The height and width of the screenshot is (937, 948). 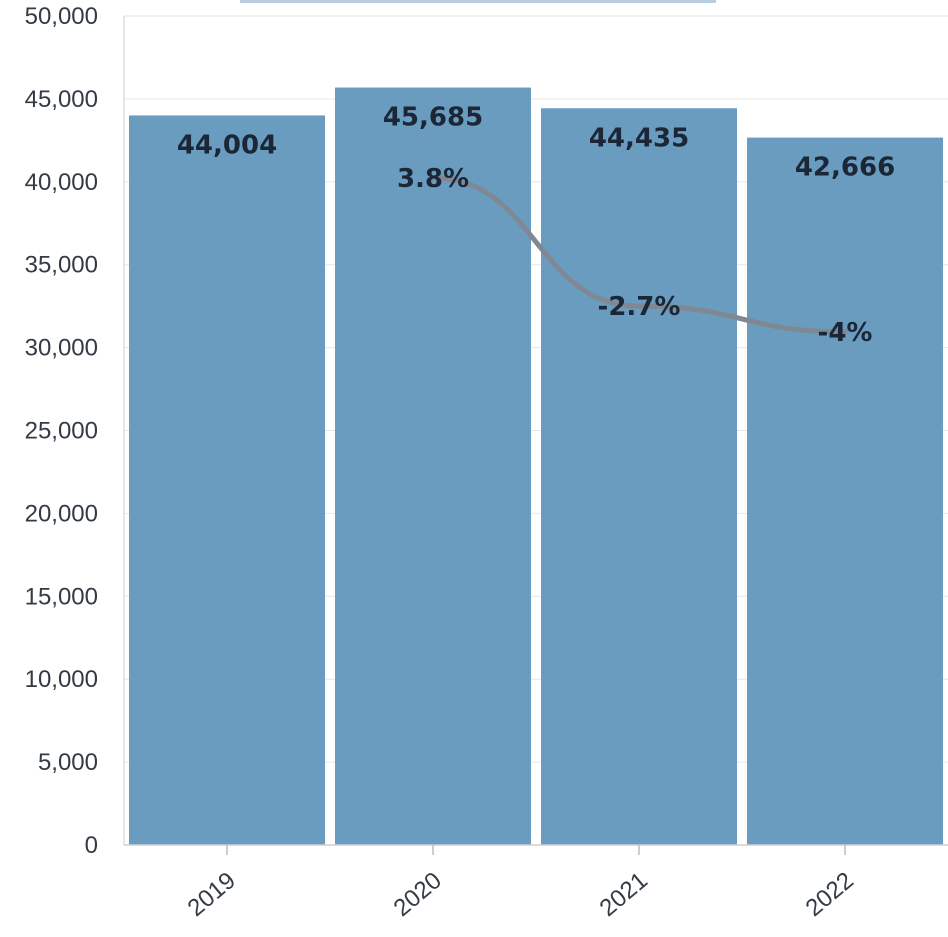 What do you see at coordinates (61, 182) in the screenshot?
I see `y-tick-label: 40,000` at bounding box center [61, 182].